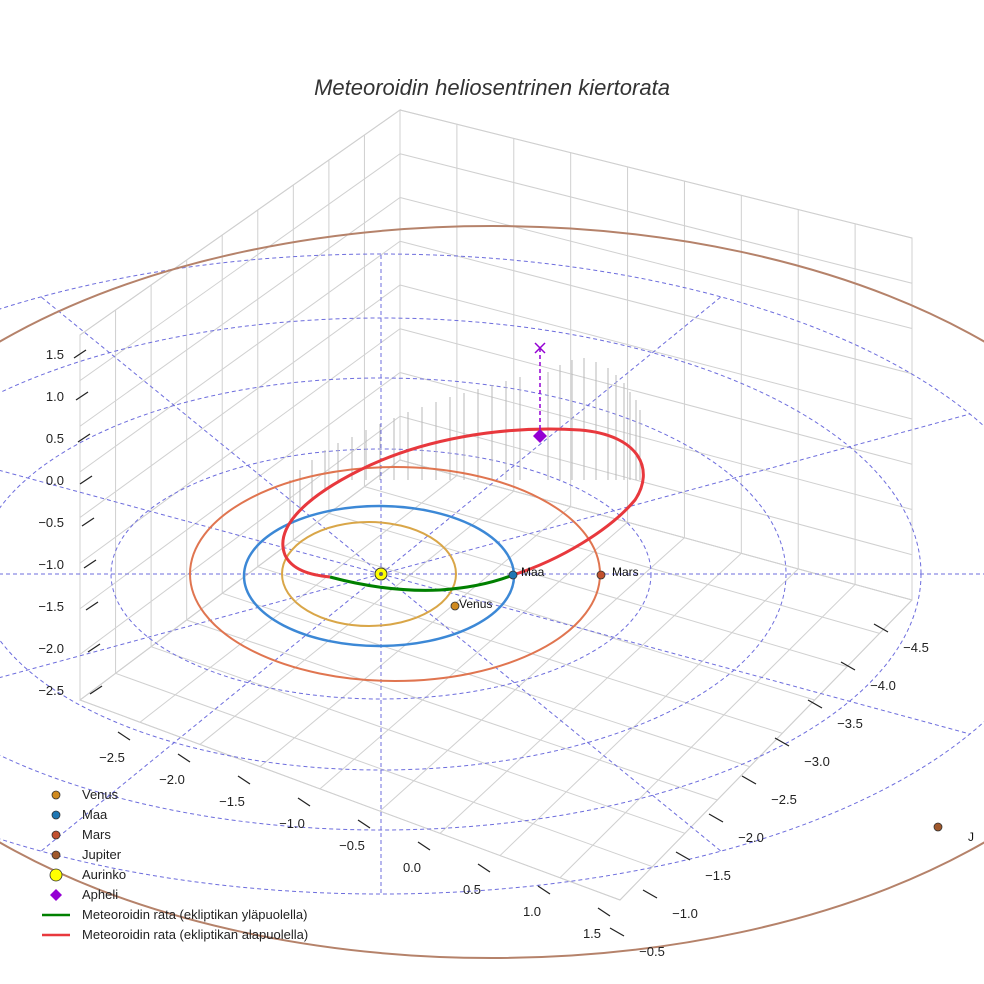  What do you see at coordinates (883, 685) in the screenshot?
I see `y-tick-label: −4.0` at bounding box center [883, 685].